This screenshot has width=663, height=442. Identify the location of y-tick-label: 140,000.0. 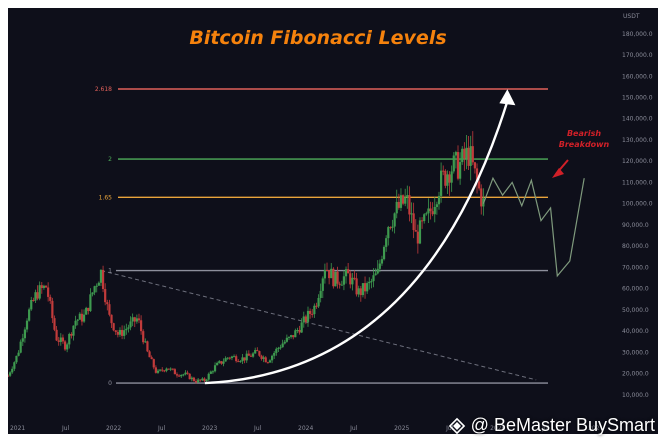
(637, 119).